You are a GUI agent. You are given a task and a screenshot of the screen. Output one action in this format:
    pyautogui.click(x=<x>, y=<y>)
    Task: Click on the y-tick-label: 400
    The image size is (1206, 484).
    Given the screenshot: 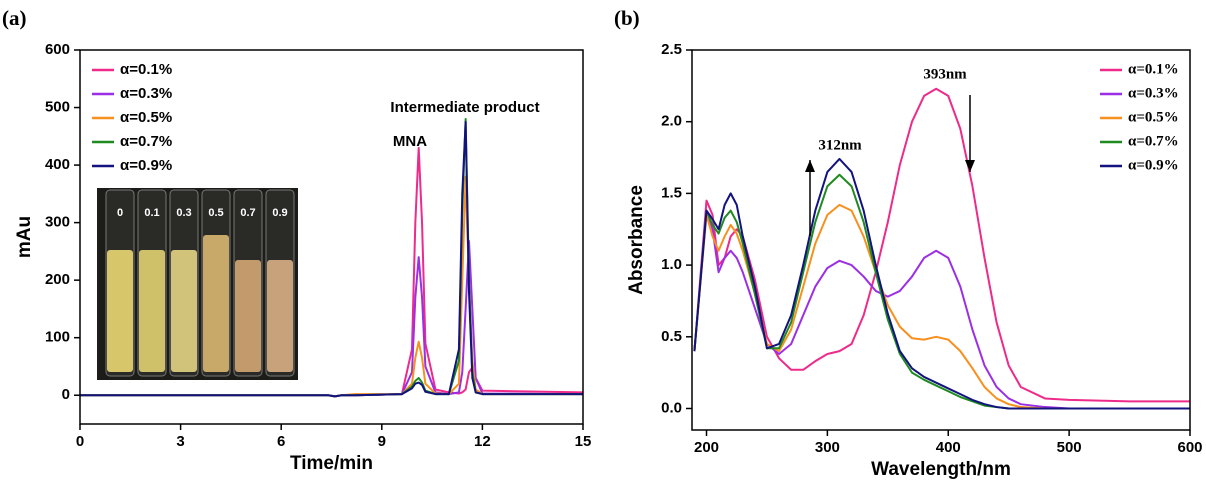 What is the action you would take?
    pyautogui.click(x=57, y=164)
    